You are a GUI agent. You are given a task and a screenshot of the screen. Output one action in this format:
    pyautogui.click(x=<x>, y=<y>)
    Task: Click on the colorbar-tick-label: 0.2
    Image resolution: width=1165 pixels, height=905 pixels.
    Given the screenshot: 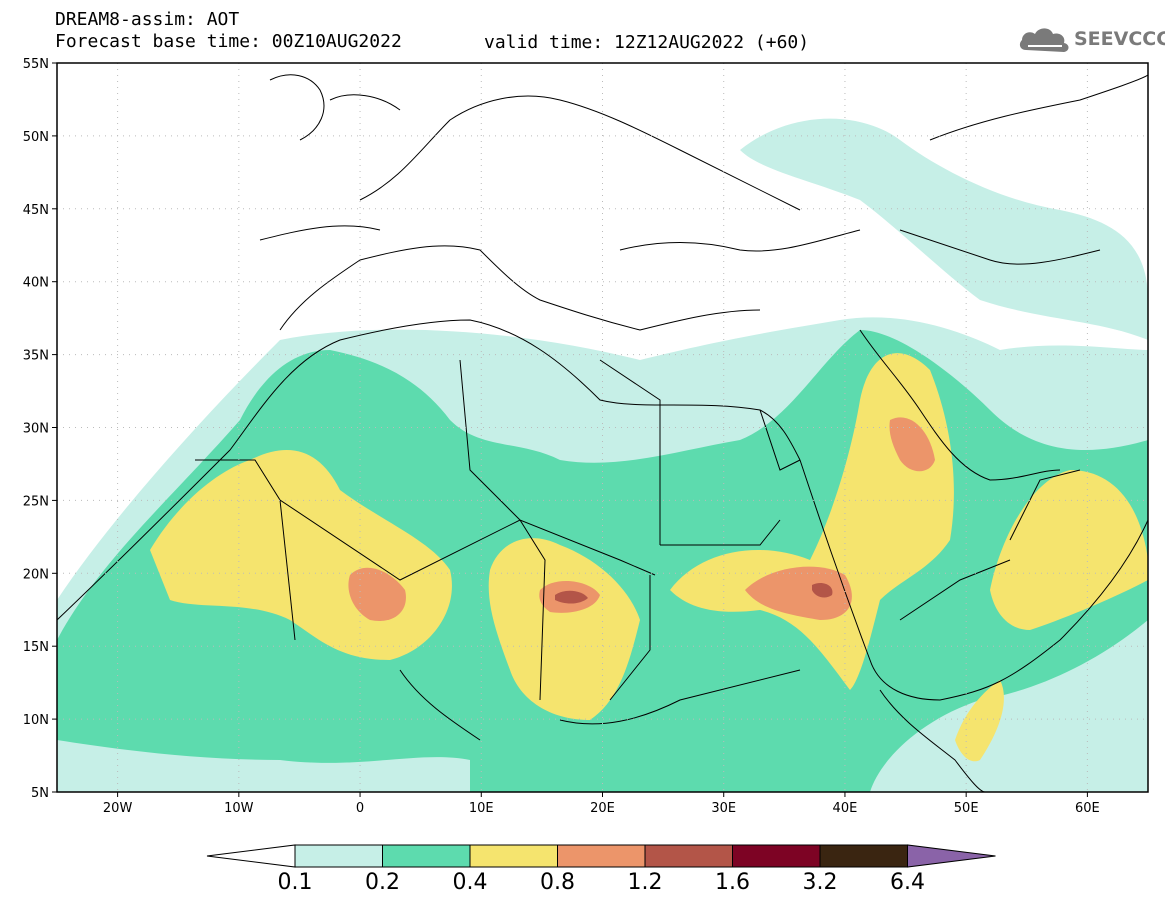 What is the action you would take?
    pyautogui.click(x=382, y=882)
    